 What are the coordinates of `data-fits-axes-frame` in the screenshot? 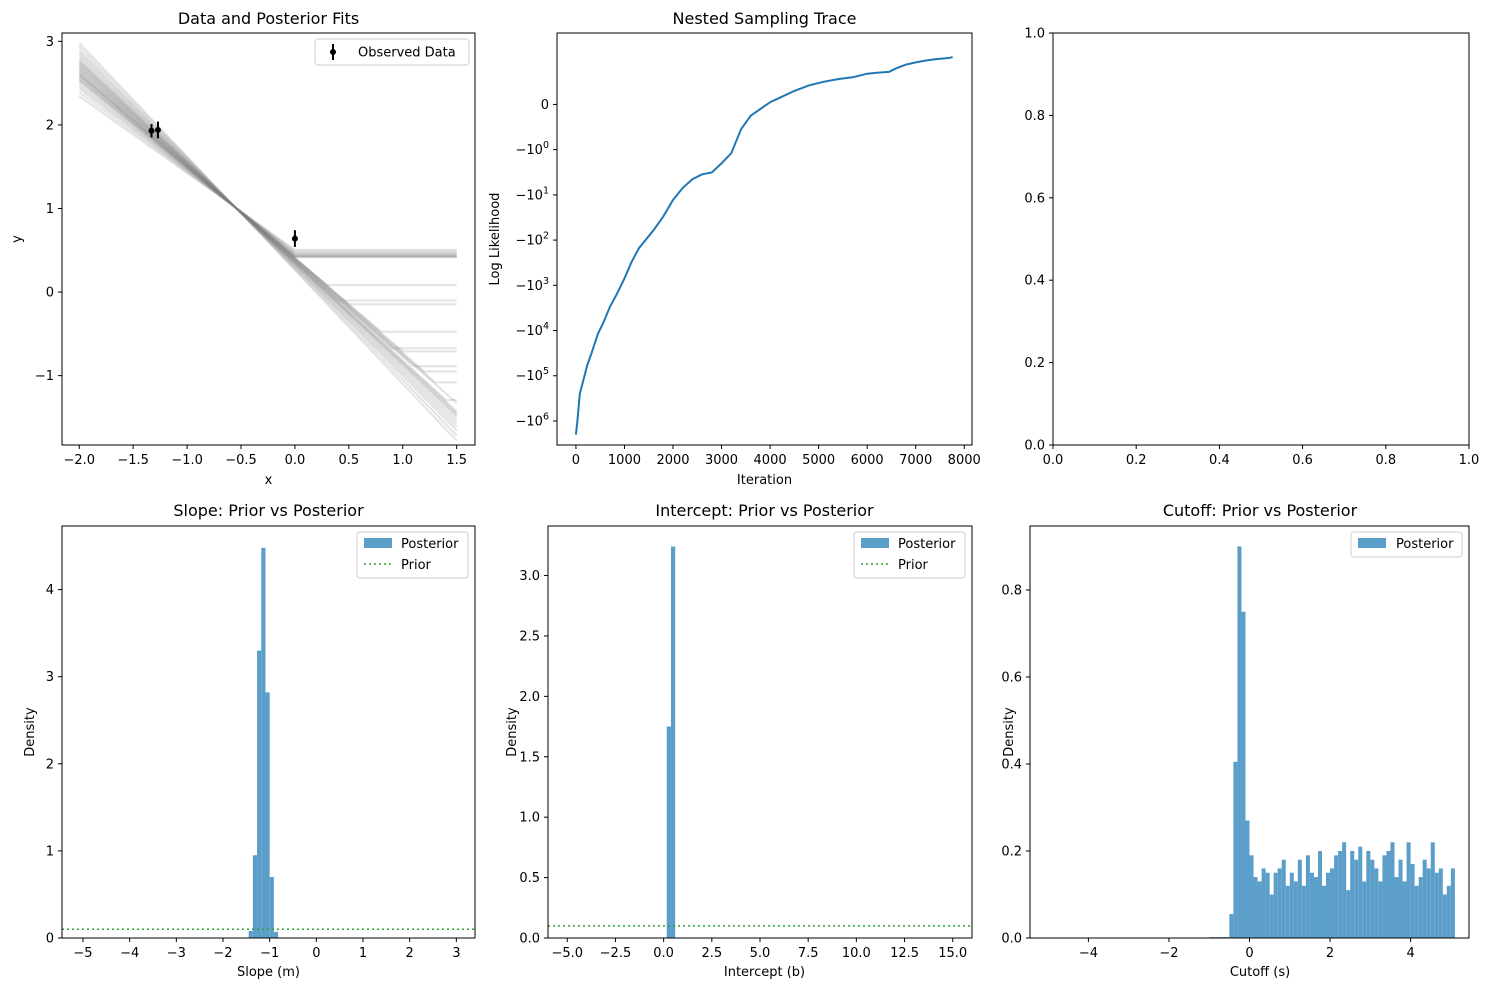 It's located at (268, 239).